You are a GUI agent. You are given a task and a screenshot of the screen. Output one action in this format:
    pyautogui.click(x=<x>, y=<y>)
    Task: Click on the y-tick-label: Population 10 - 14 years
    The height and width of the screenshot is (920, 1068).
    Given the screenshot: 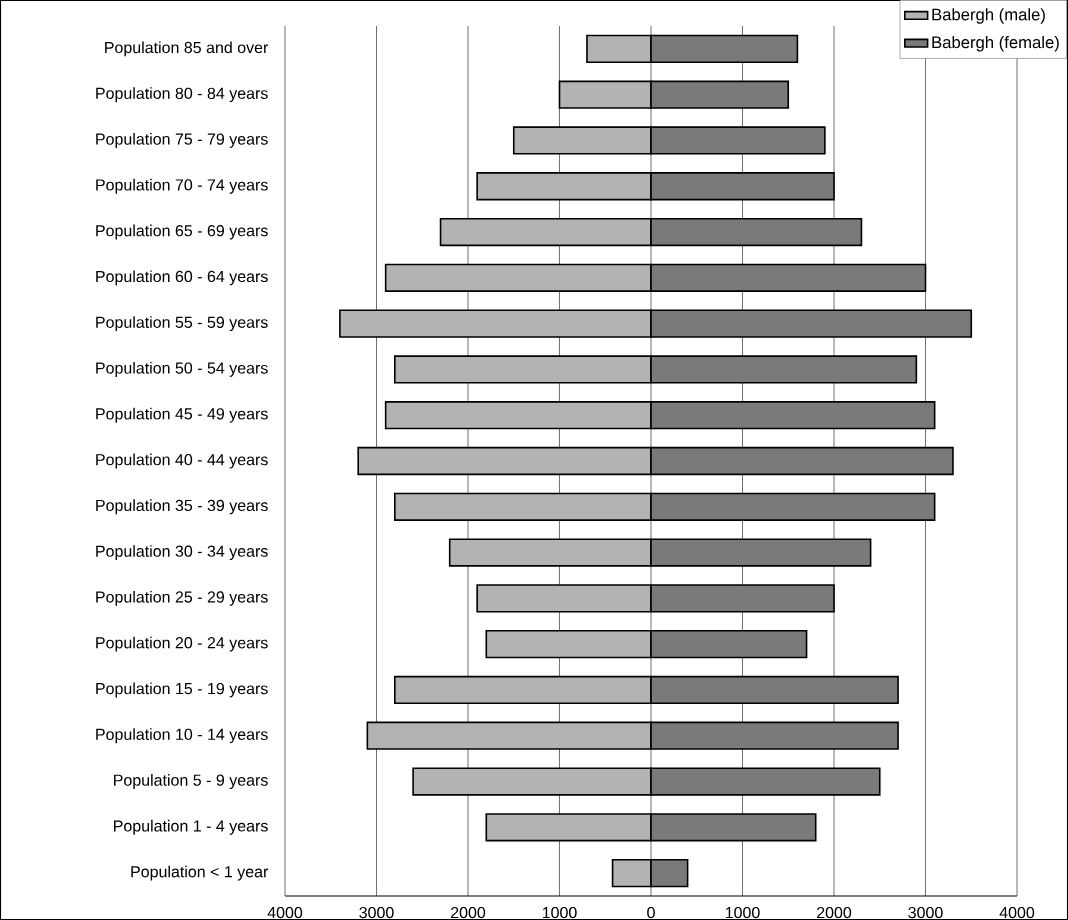 What is the action you would take?
    pyautogui.click(x=182, y=736)
    